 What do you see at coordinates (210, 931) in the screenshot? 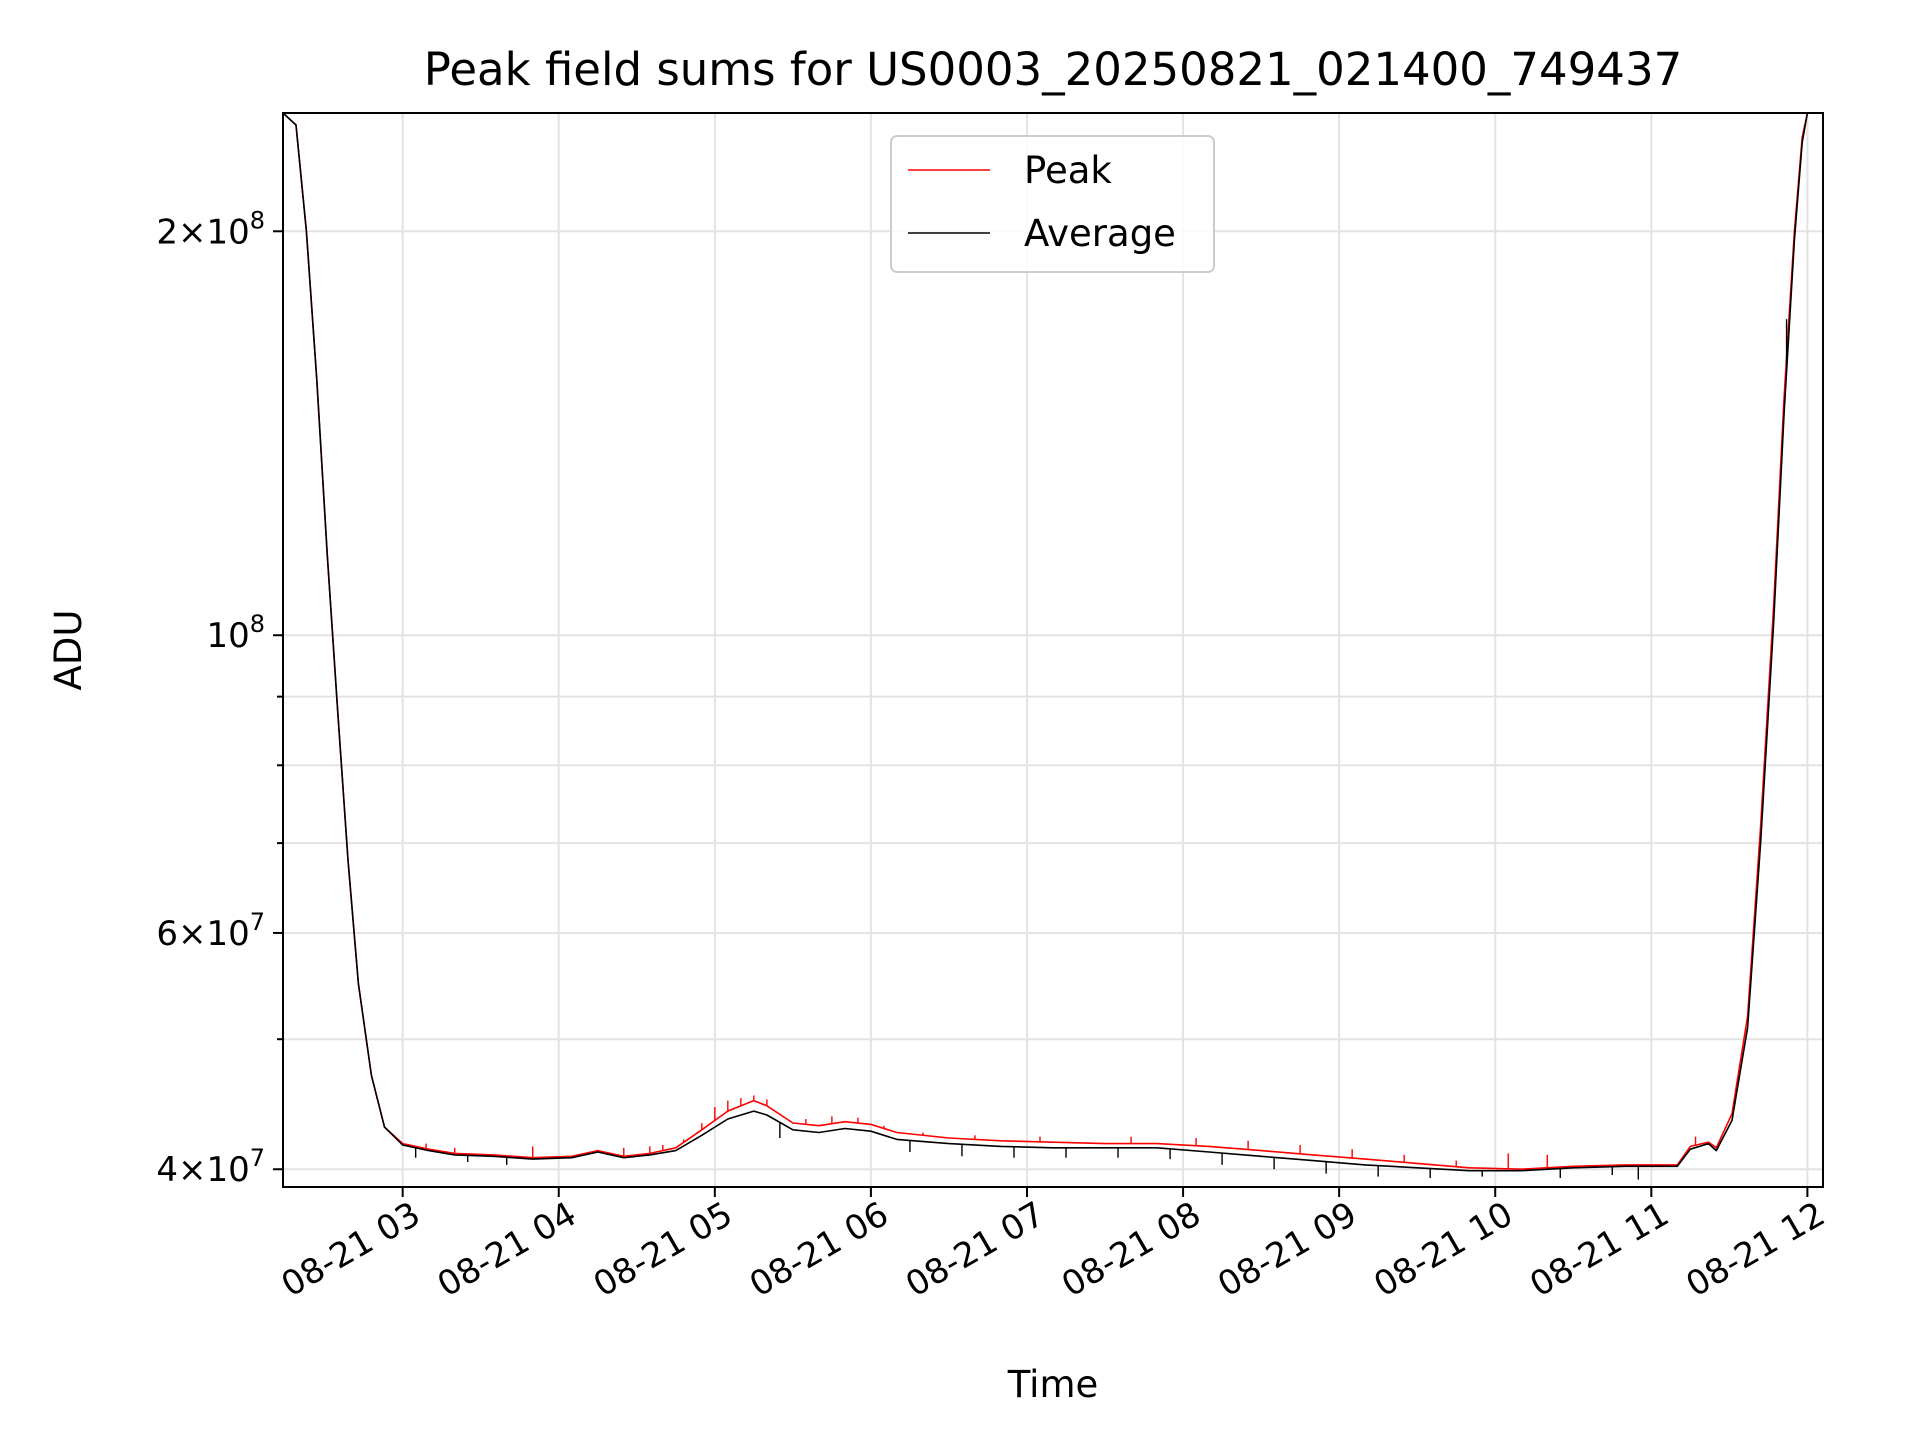
I see `y-tick-label: 6×107` at bounding box center [210, 931].